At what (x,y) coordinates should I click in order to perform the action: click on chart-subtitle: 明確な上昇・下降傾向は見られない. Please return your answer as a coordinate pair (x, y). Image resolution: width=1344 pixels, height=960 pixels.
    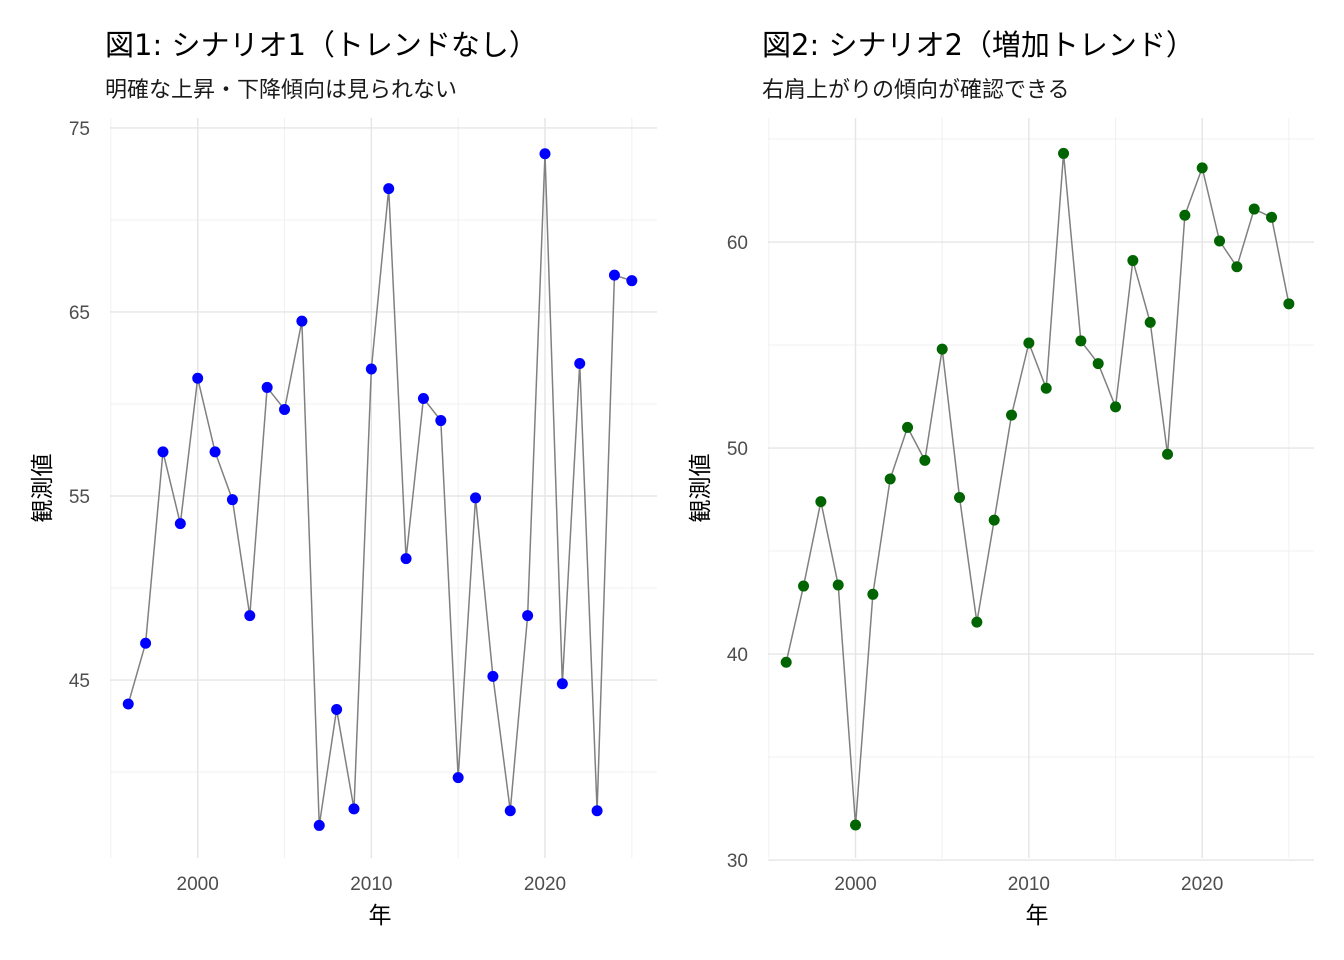
    Looking at the image, I should click on (281, 90).